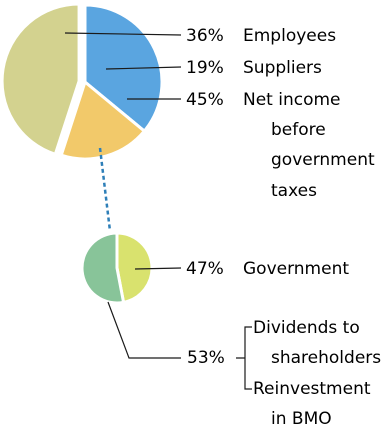 The width and height of the screenshot is (390, 432). Describe the element at coordinates (296, 269) in the screenshot. I see `label-government: Government` at that location.